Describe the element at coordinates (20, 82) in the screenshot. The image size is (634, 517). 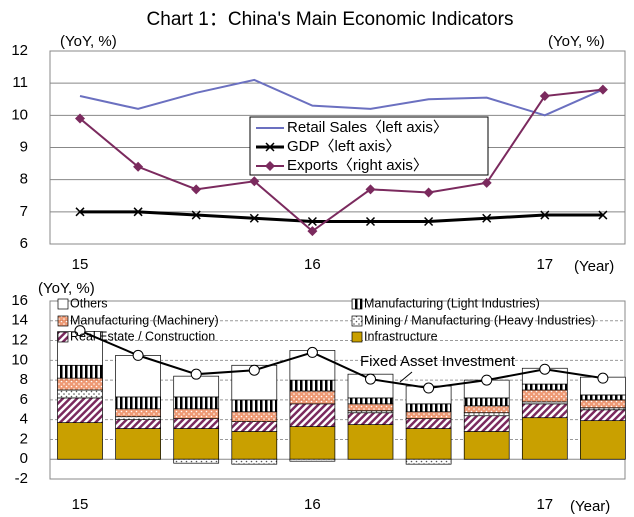
I see `y-tick-label: 11` at that location.